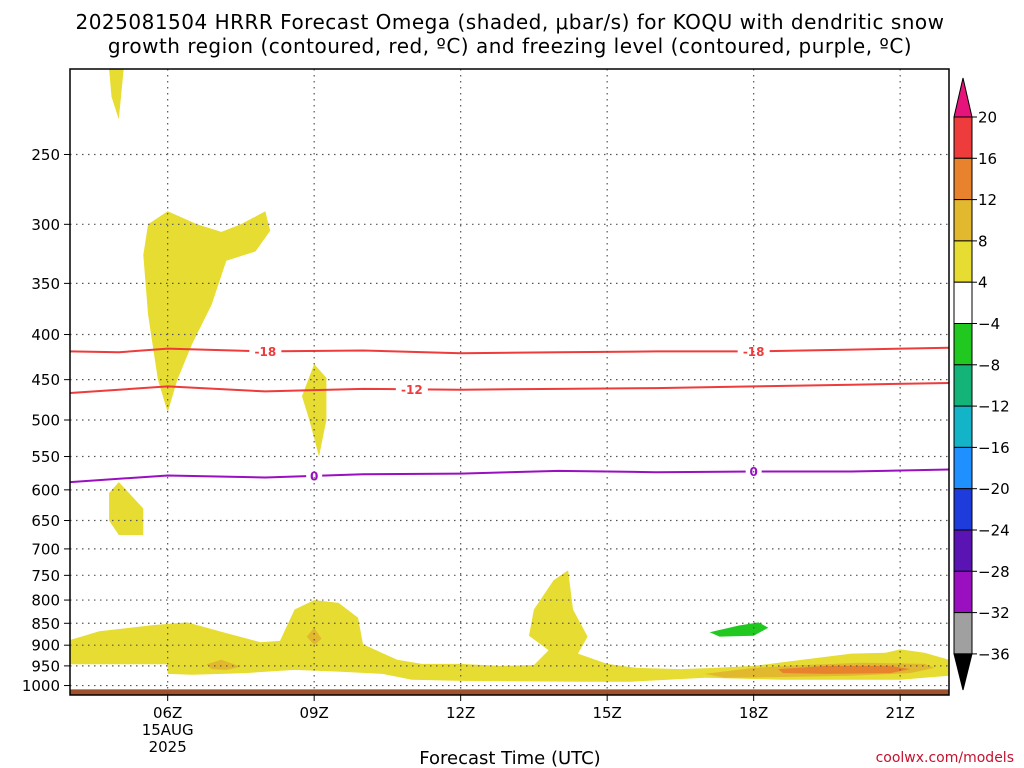  I want to click on y-tick-label: 400, so click(45, 335).